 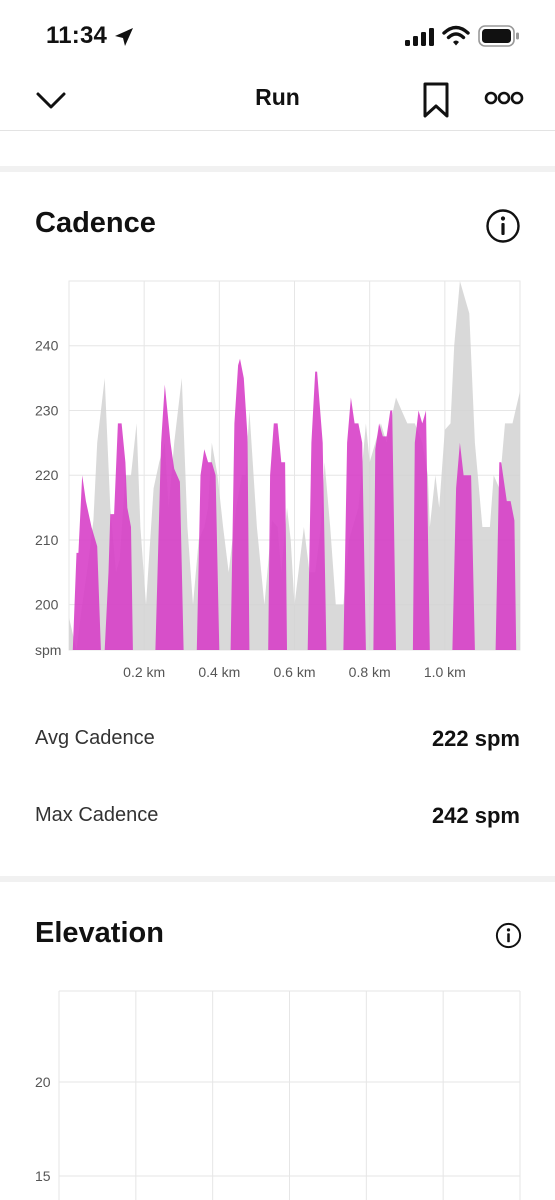 What do you see at coordinates (43, 1176) in the screenshot?
I see `y-tick-label: 15` at bounding box center [43, 1176].